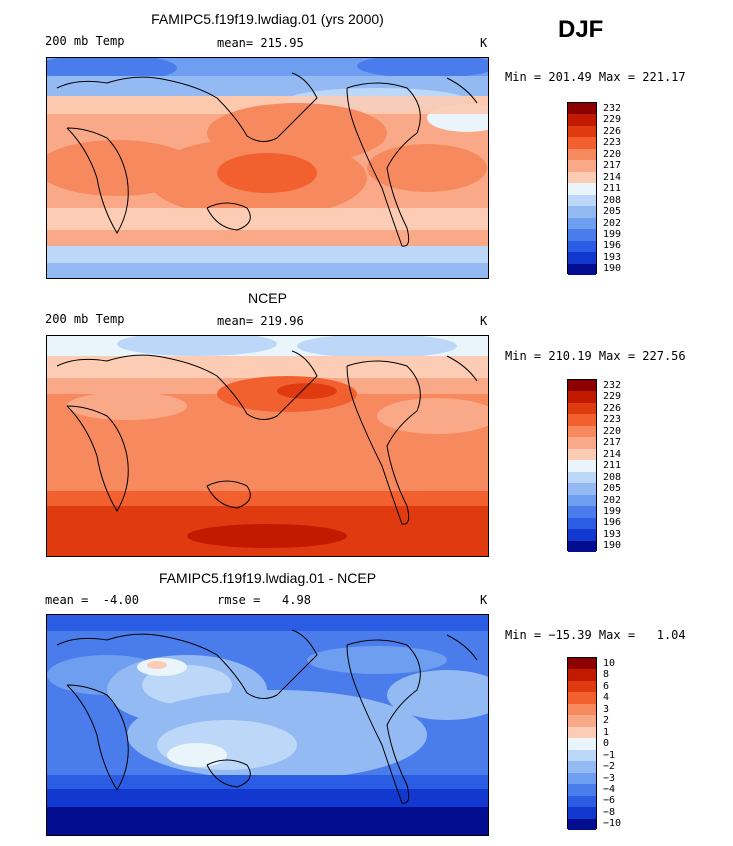  What do you see at coordinates (484, 321) in the screenshot?
I see `panel-2-unit: K` at bounding box center [484, 321].